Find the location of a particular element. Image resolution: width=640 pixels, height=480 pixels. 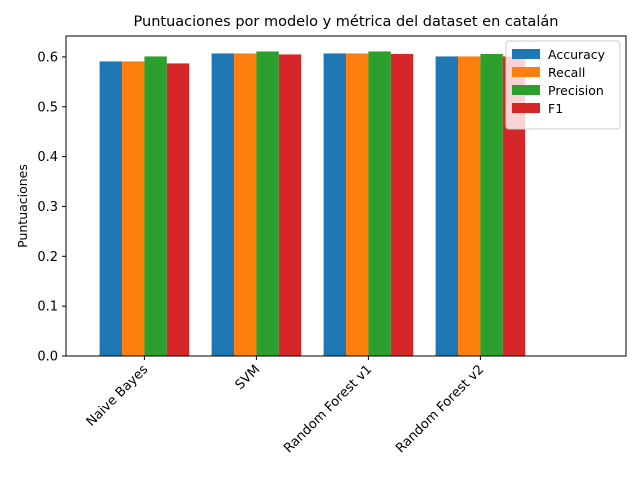

y-tick-label: 0.1 is located at coordinates (47, 307).